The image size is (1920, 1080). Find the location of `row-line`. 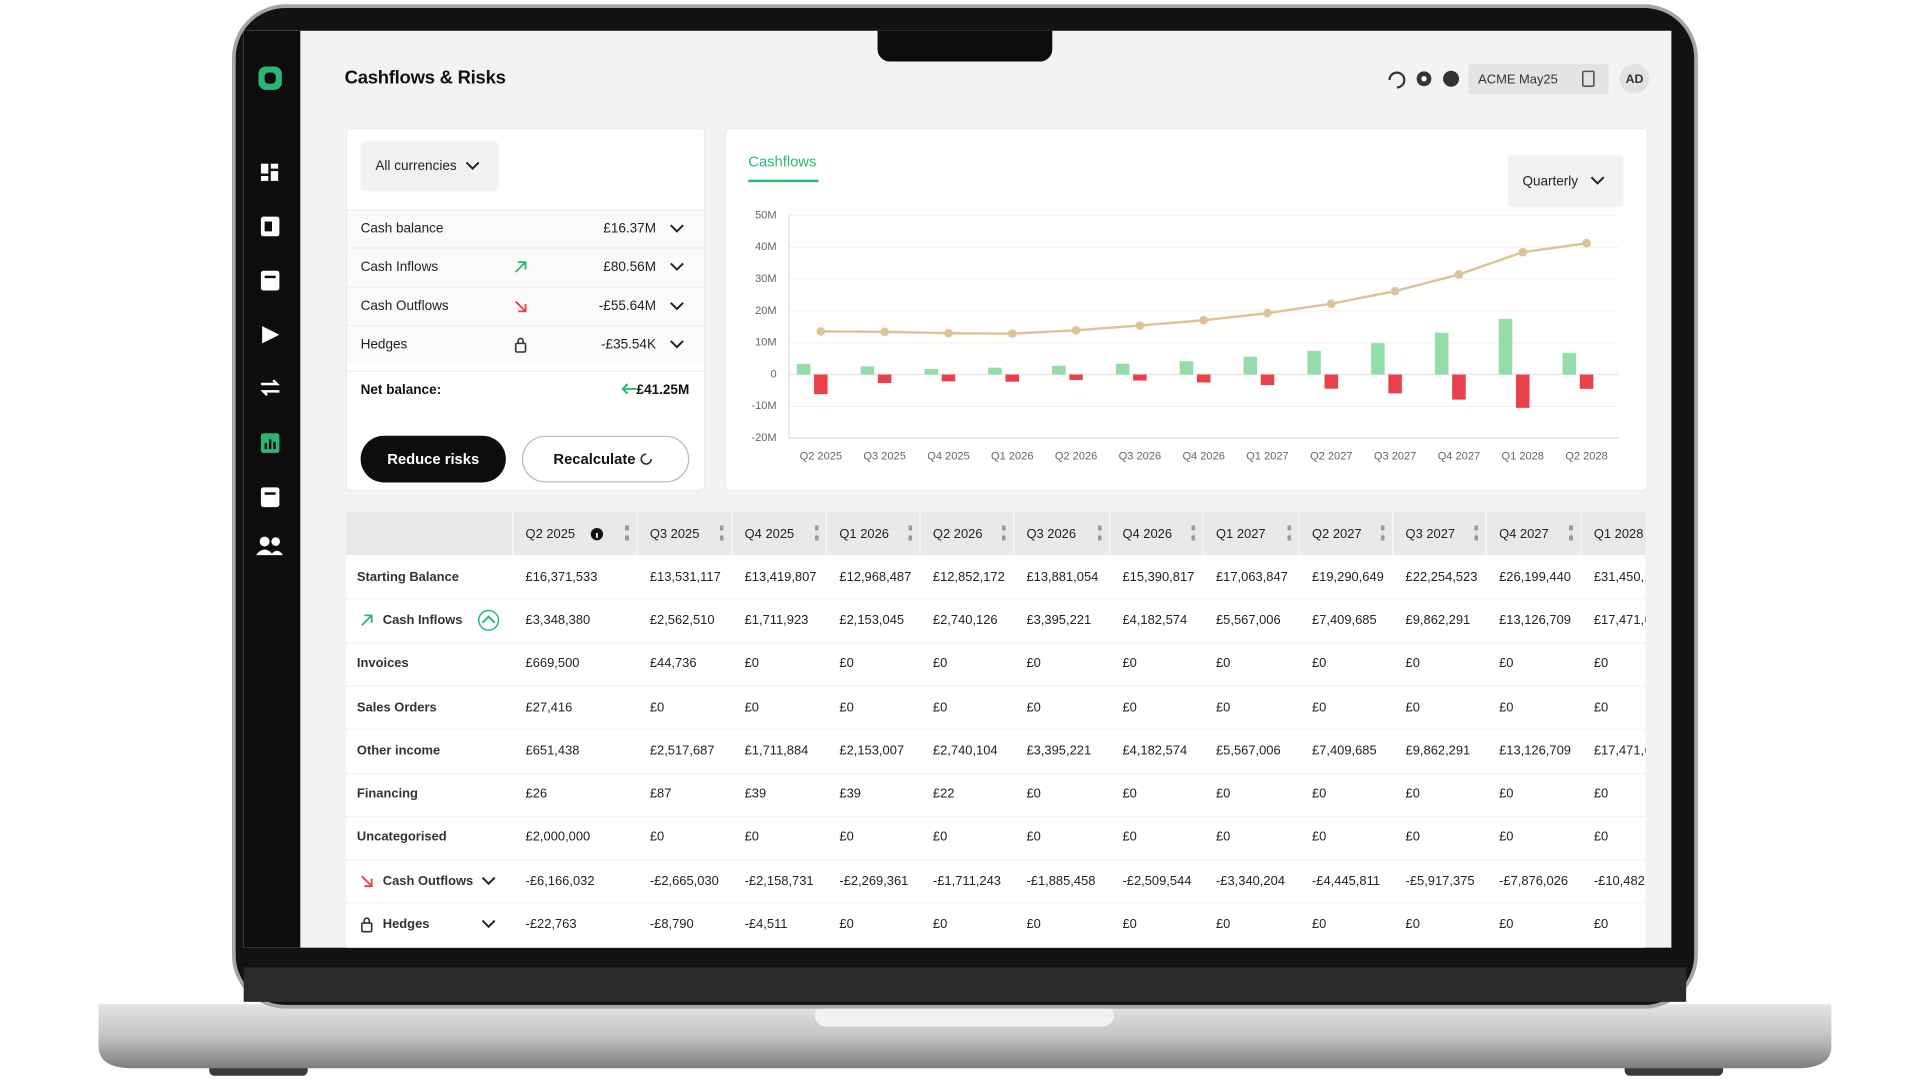

row-line is located at coordinates (995, 816).